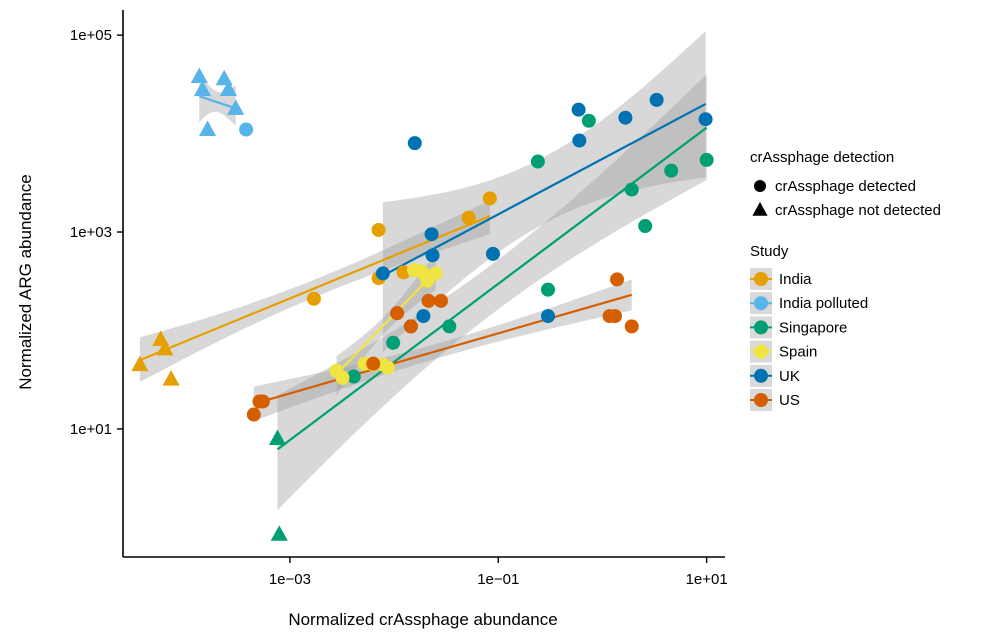 Image resolution: width=982 pixels, height=633 pixels. What do you see at coordinates (858, 210) in the screenshot?
I see `shape-legend-label: crAssphage not detected` at bounding box center [858, 210].